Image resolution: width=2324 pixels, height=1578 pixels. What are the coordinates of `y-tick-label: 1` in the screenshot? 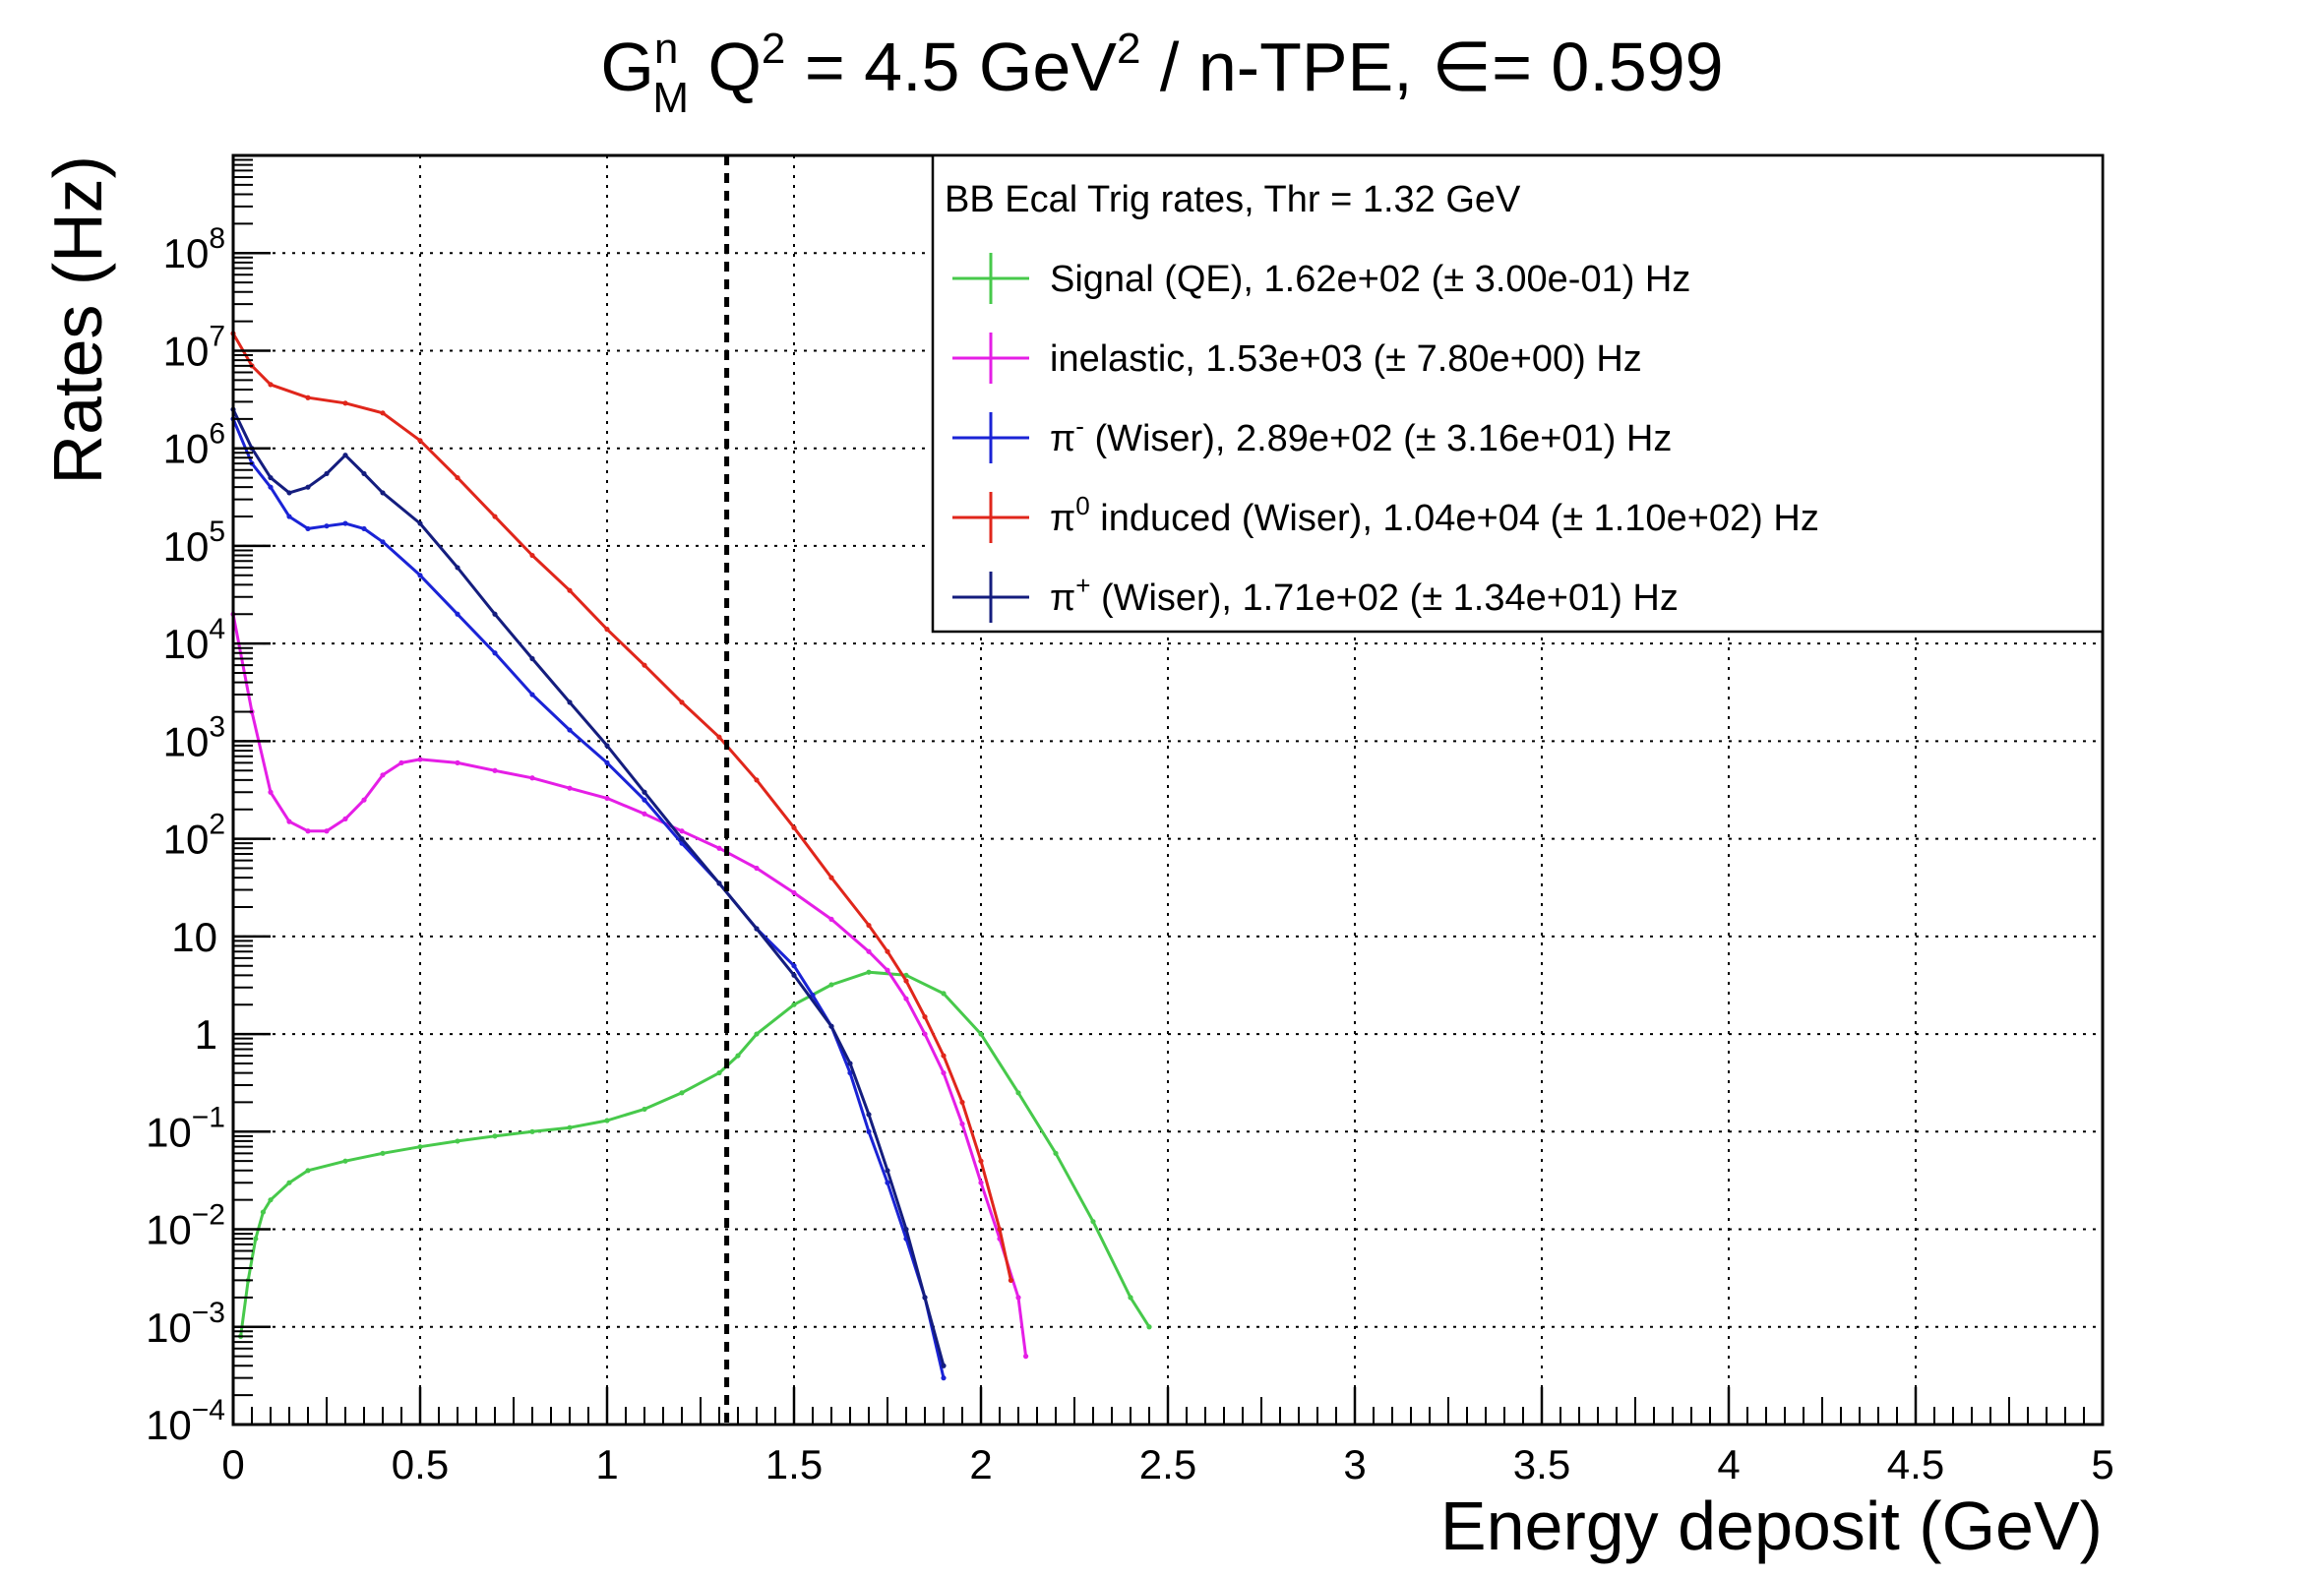 It's located at (206, 1034).